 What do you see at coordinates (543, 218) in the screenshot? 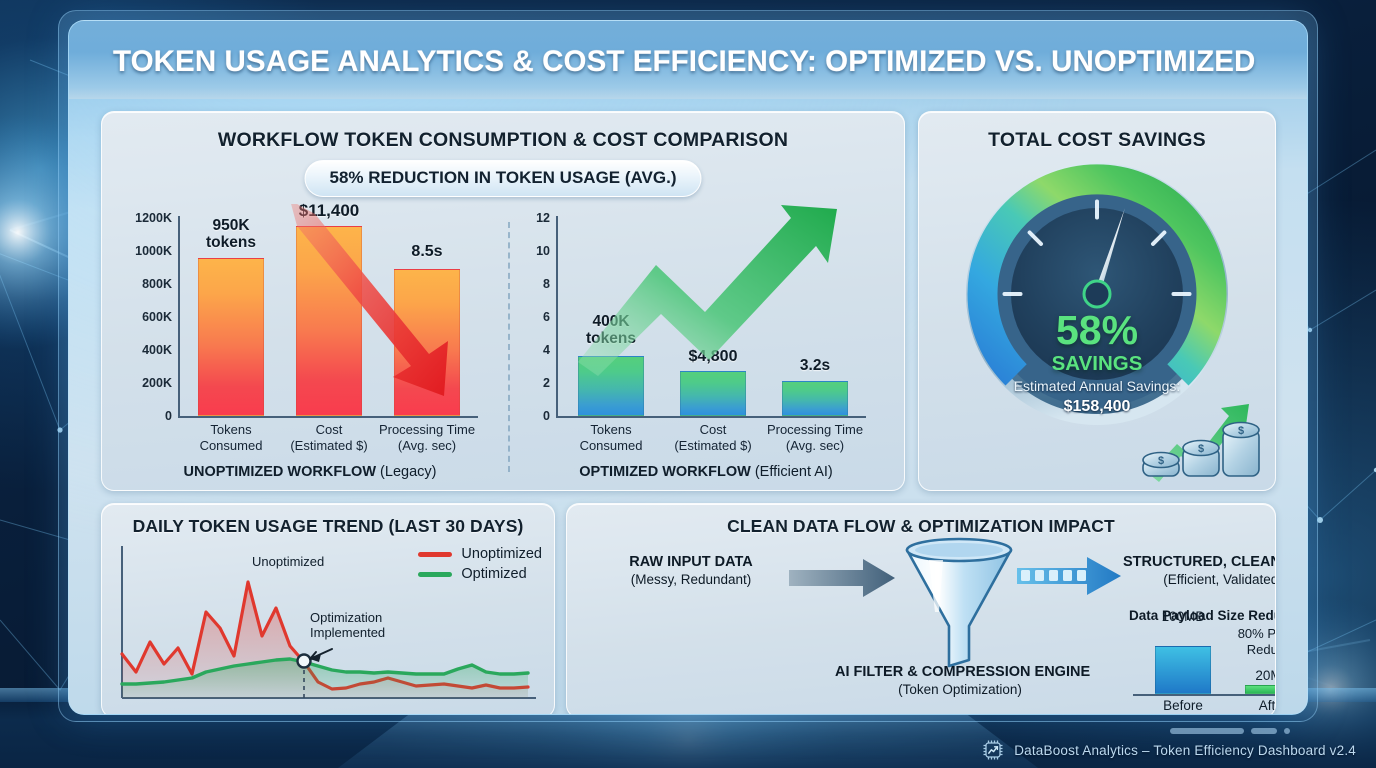
I see `ytick-label: 12` at bounding box center [543, 218].